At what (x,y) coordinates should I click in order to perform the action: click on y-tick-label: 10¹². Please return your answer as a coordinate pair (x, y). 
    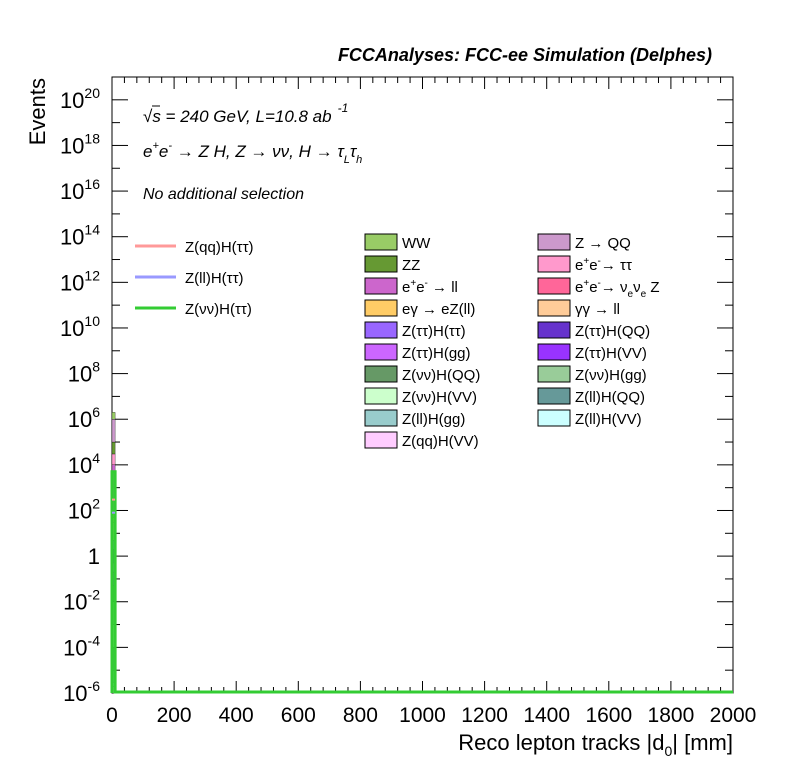
    Looking at the image, I should click on (80, 281).